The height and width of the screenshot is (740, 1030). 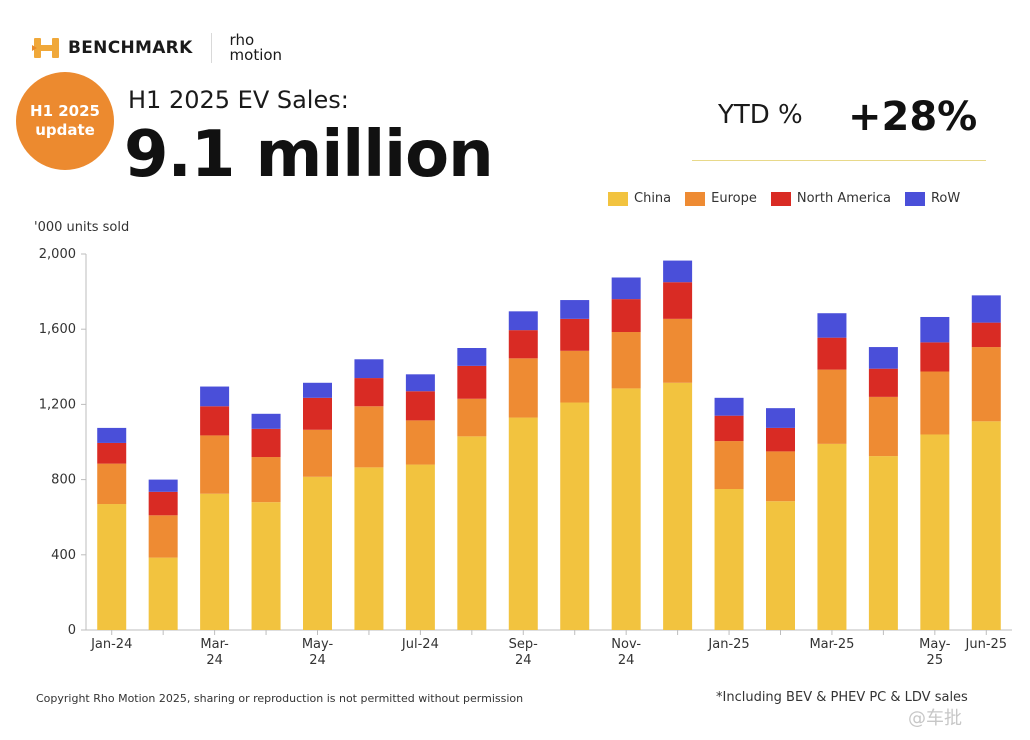 What do you see at coordinates (130, 48) in the screenshot?
I see `benchmark-logo-text: BENCHMARK` at bounding box center [130, 48].